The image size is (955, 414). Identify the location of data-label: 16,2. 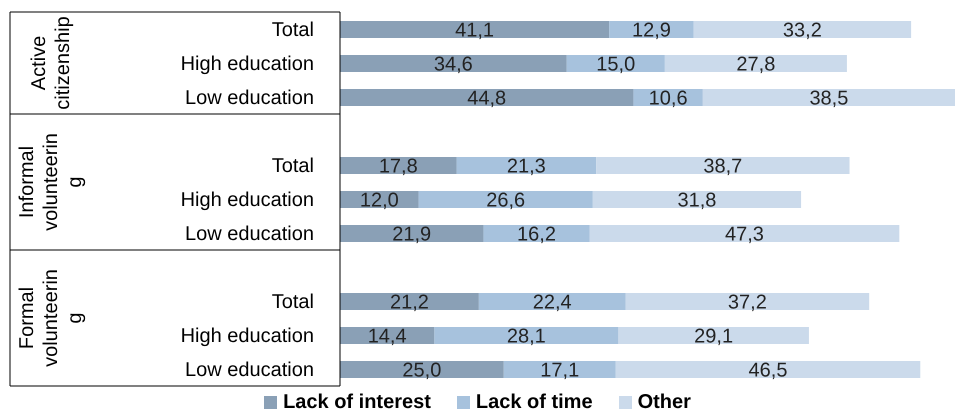
(536, 235).